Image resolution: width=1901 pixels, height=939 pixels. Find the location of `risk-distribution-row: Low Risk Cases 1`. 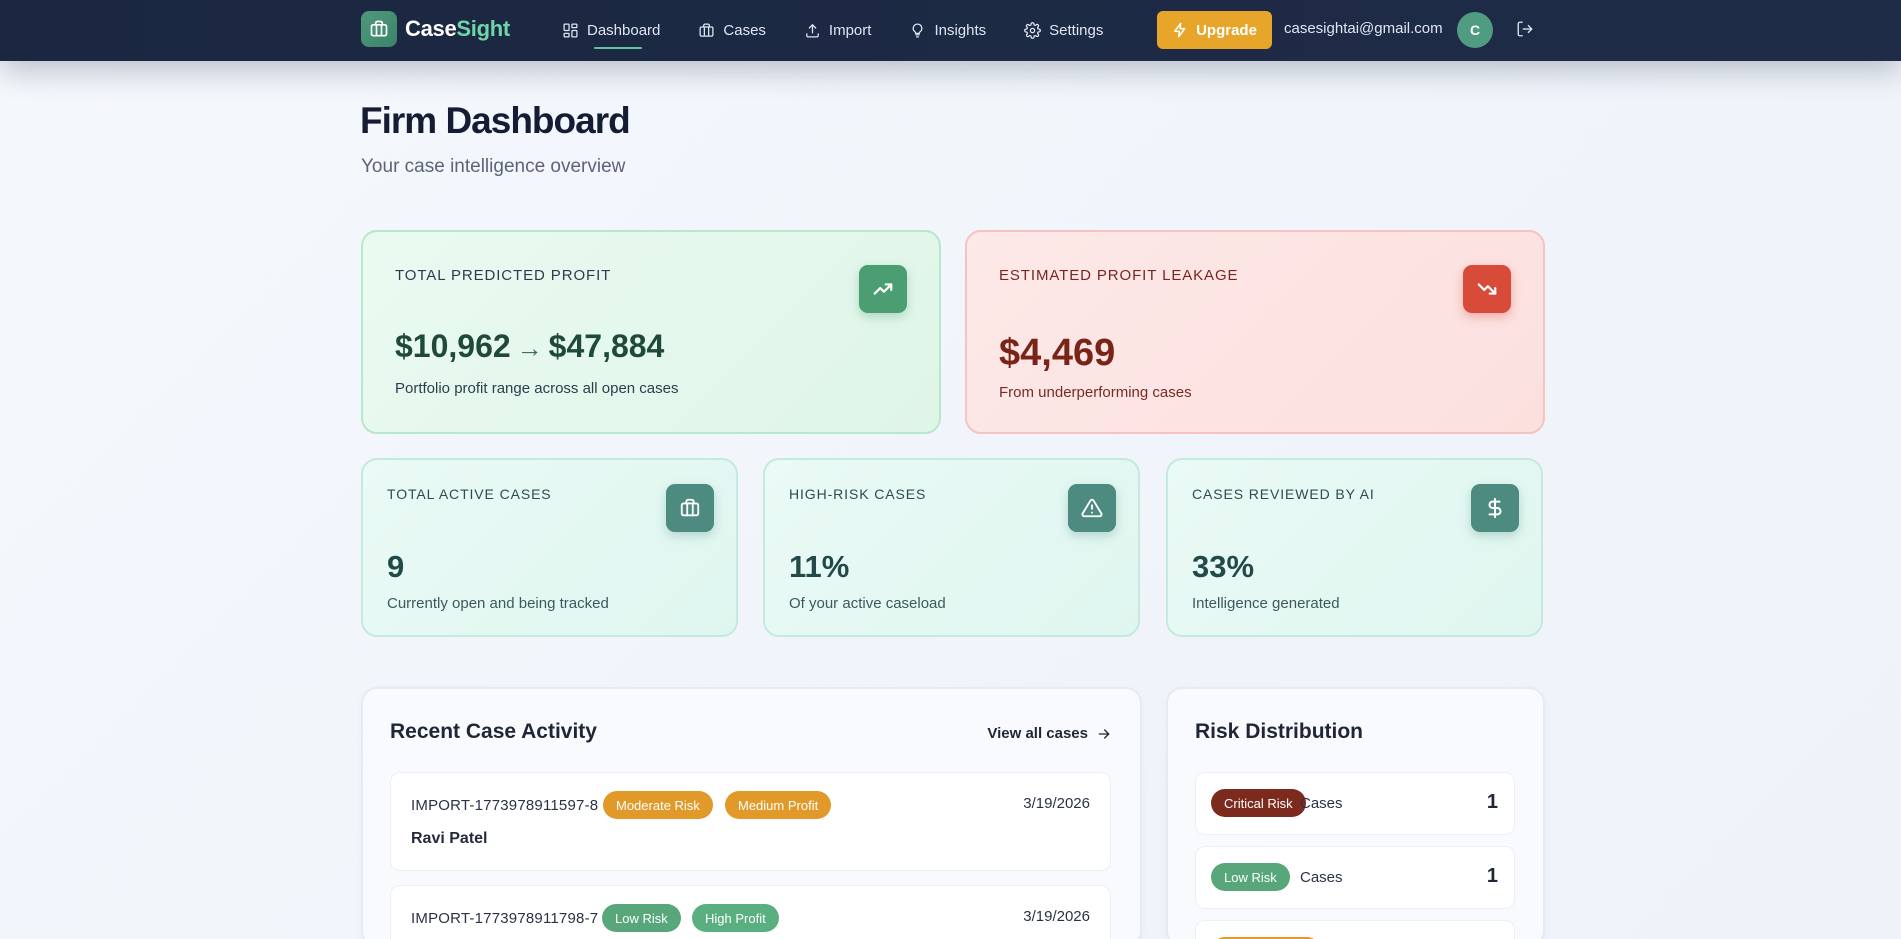

risk-distribution-row: Low Risk Cases 1 is located at coordinates (1355, 877).